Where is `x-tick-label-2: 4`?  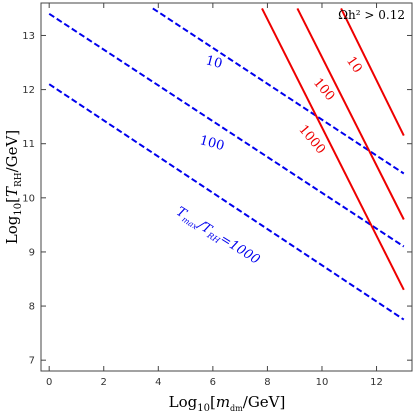
x-tick-label-2: 4 is located at coordinates (158, 382).